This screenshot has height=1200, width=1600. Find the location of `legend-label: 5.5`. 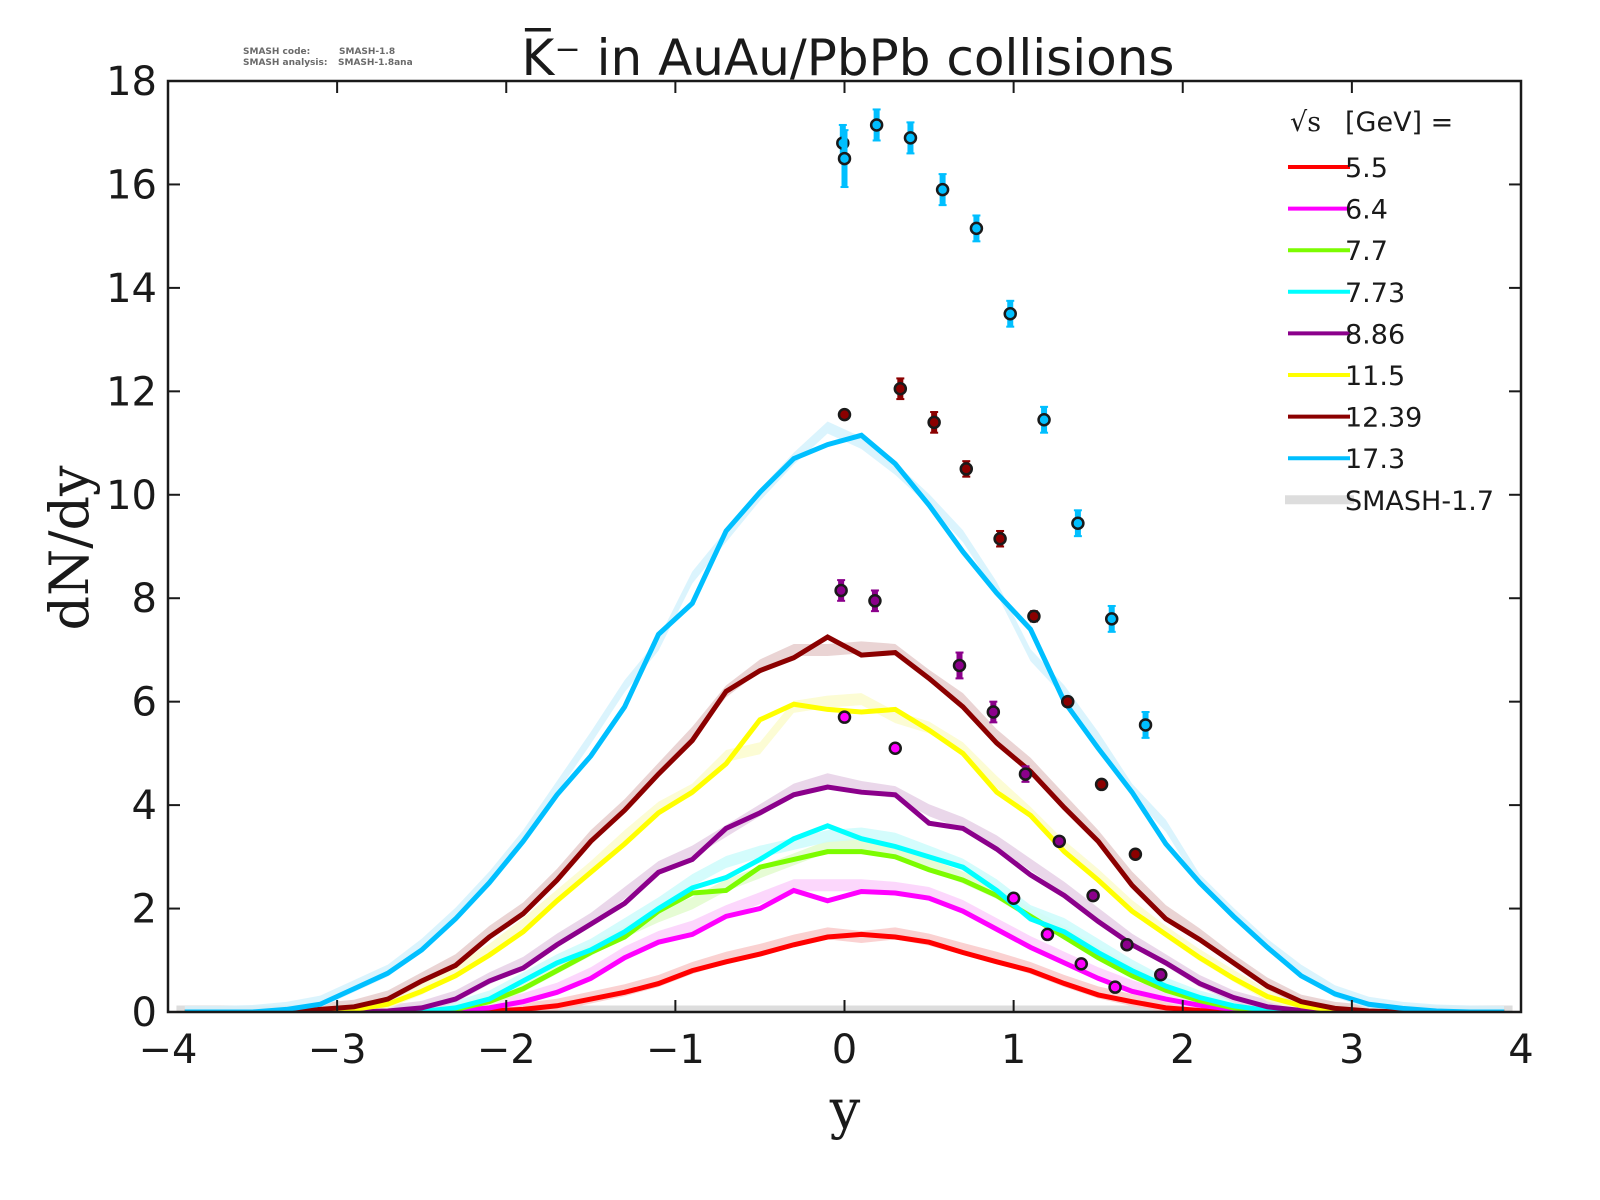

legend-label: 5.5 is located at coordinates (1366, 168).